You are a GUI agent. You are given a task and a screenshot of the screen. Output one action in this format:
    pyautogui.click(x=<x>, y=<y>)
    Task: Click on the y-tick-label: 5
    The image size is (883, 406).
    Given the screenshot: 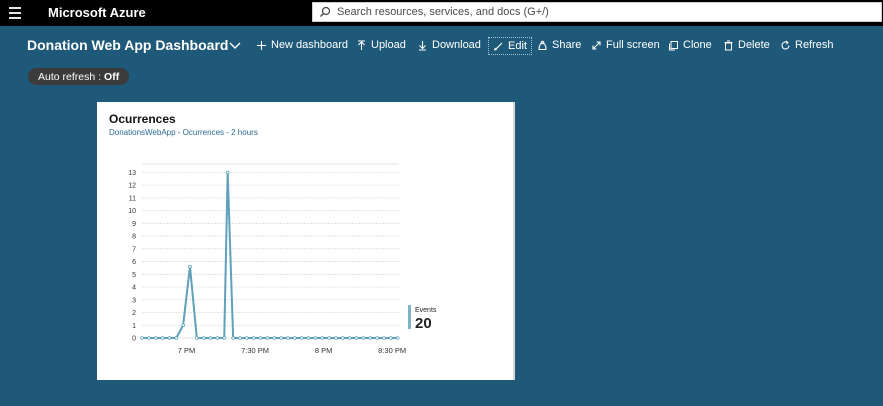 What is the action you would take?
    pyautogui.click(x=134, y=275)
    